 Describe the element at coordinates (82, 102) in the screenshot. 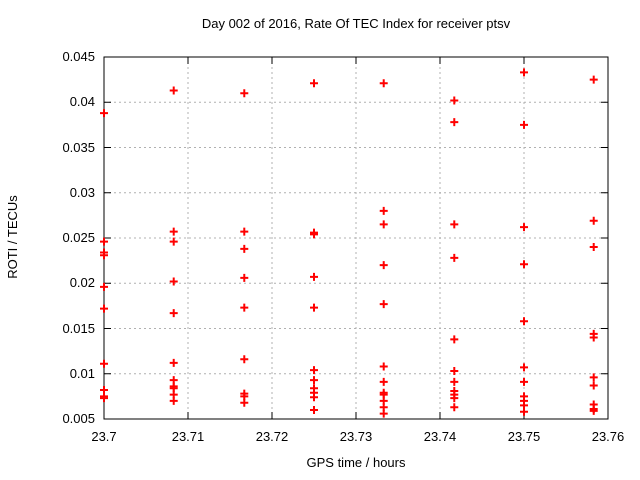

I see `y-tick-label: 0.04` at that location.